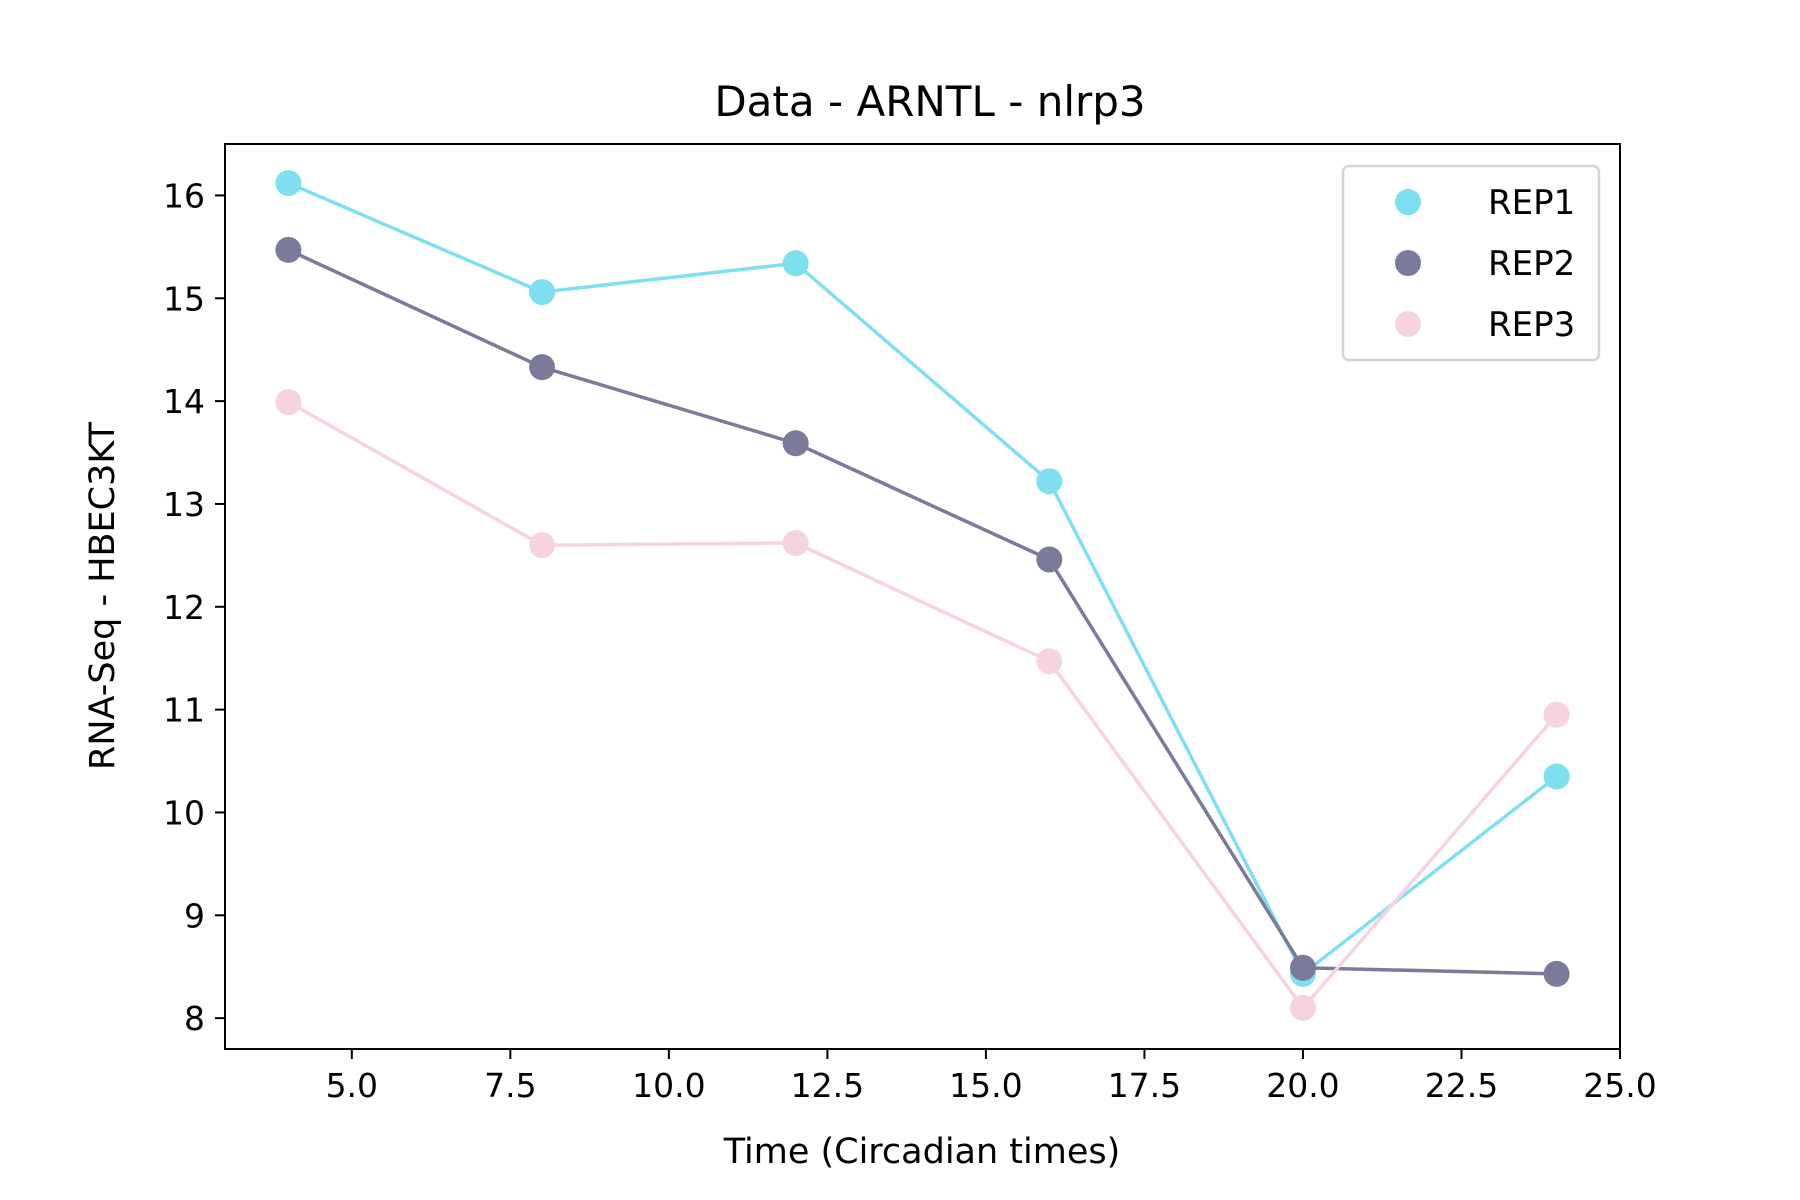 The height and width of the screenshot is (1200, 1800). I want to click on x-axis: 5.0 7.5 10.0 12.5 15.0 17.5 20.0 22.5 25.0, so click(991, 1077).